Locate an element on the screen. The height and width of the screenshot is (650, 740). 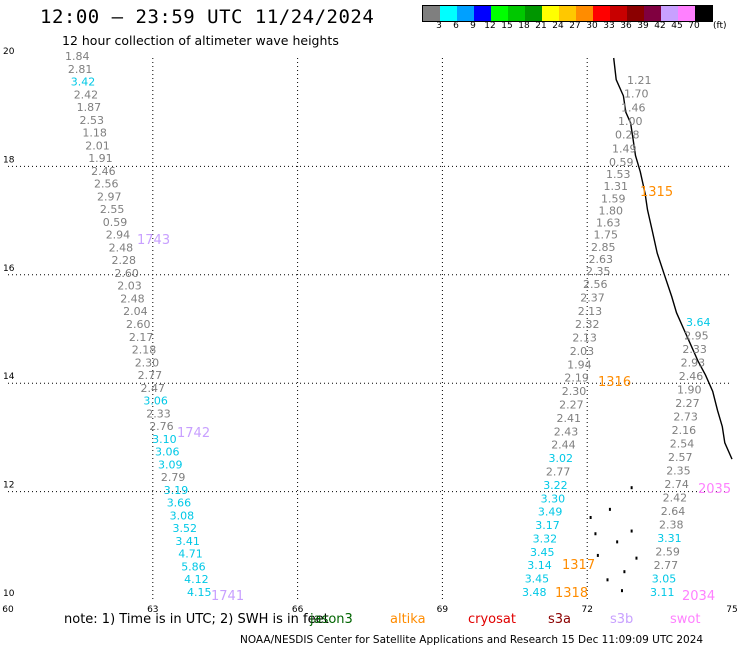
wave-height-value: 3.31 is located at coordinates (669, 538).